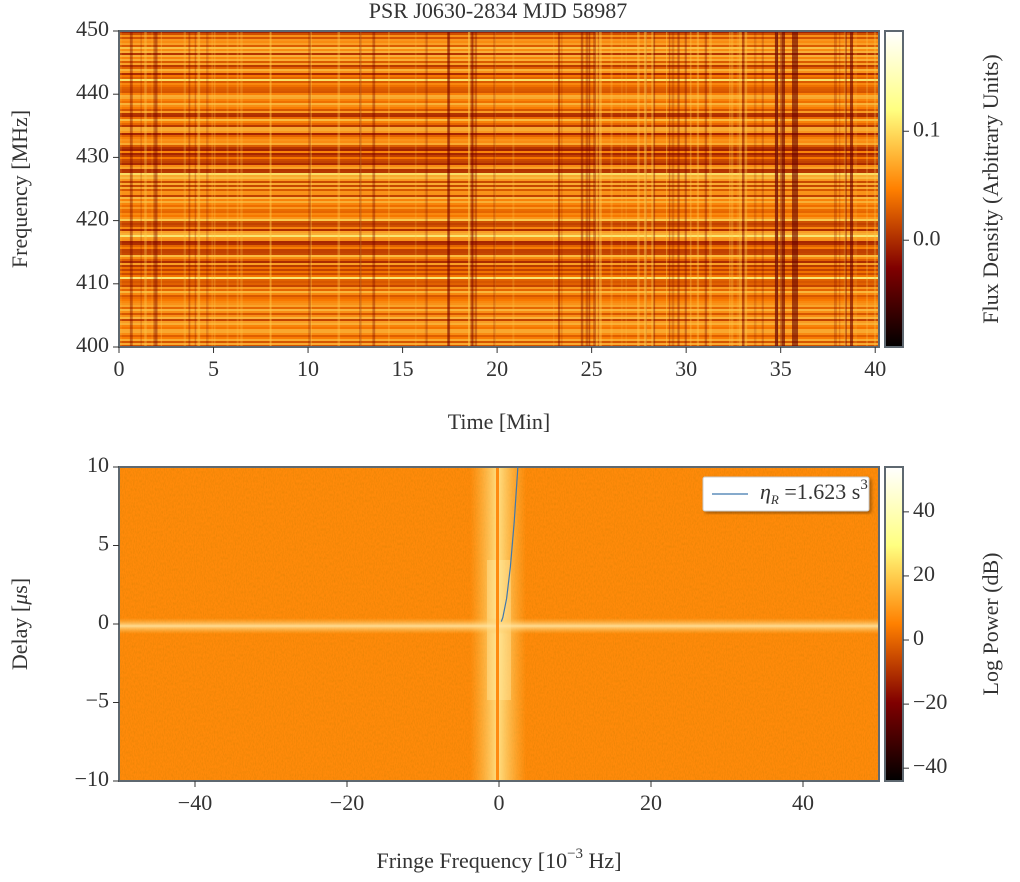 This screenshot has width=1020, height=882. I want to click on x-tick-label: 25, so click(592, 368).